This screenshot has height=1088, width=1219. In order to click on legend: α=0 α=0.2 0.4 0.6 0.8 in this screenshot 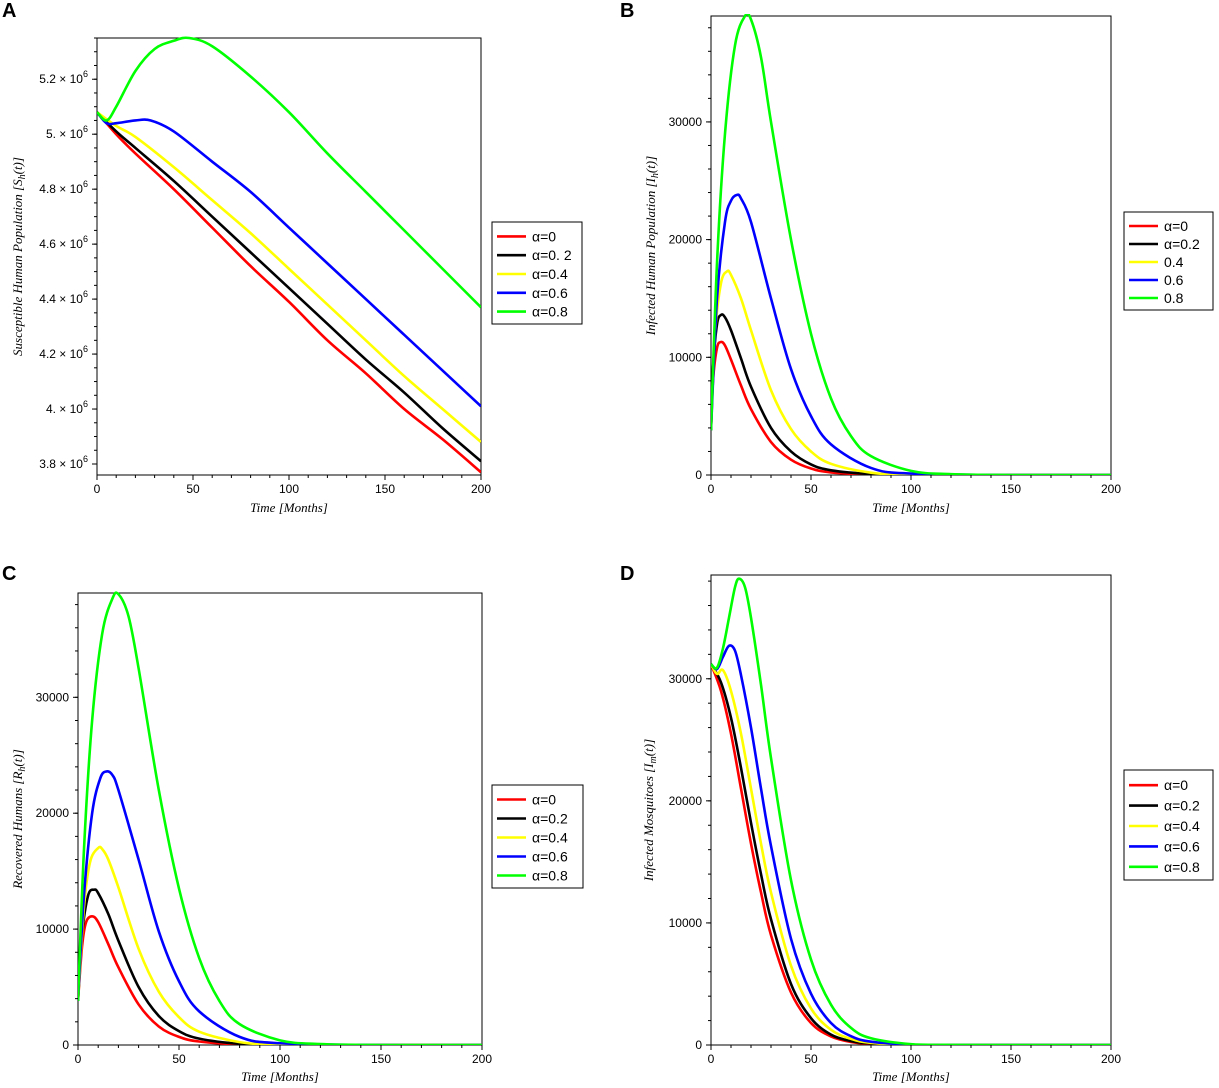, I will do `click(1168, 261)`.